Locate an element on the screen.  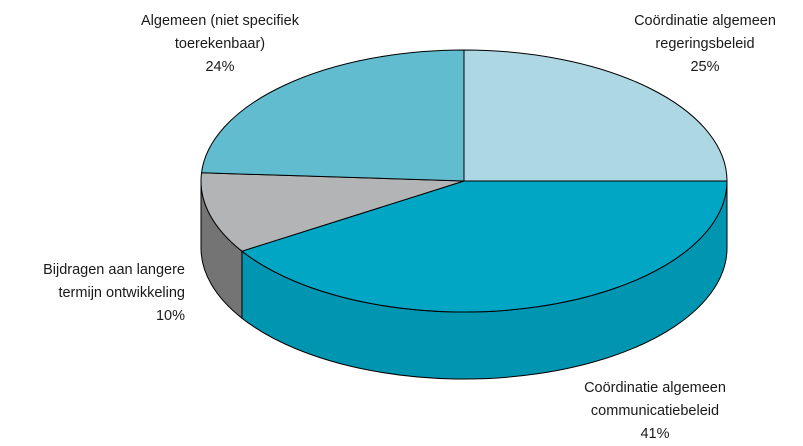
slice-label-line1: Algemeen (niet specifiek is located at coordinates (220, 21).